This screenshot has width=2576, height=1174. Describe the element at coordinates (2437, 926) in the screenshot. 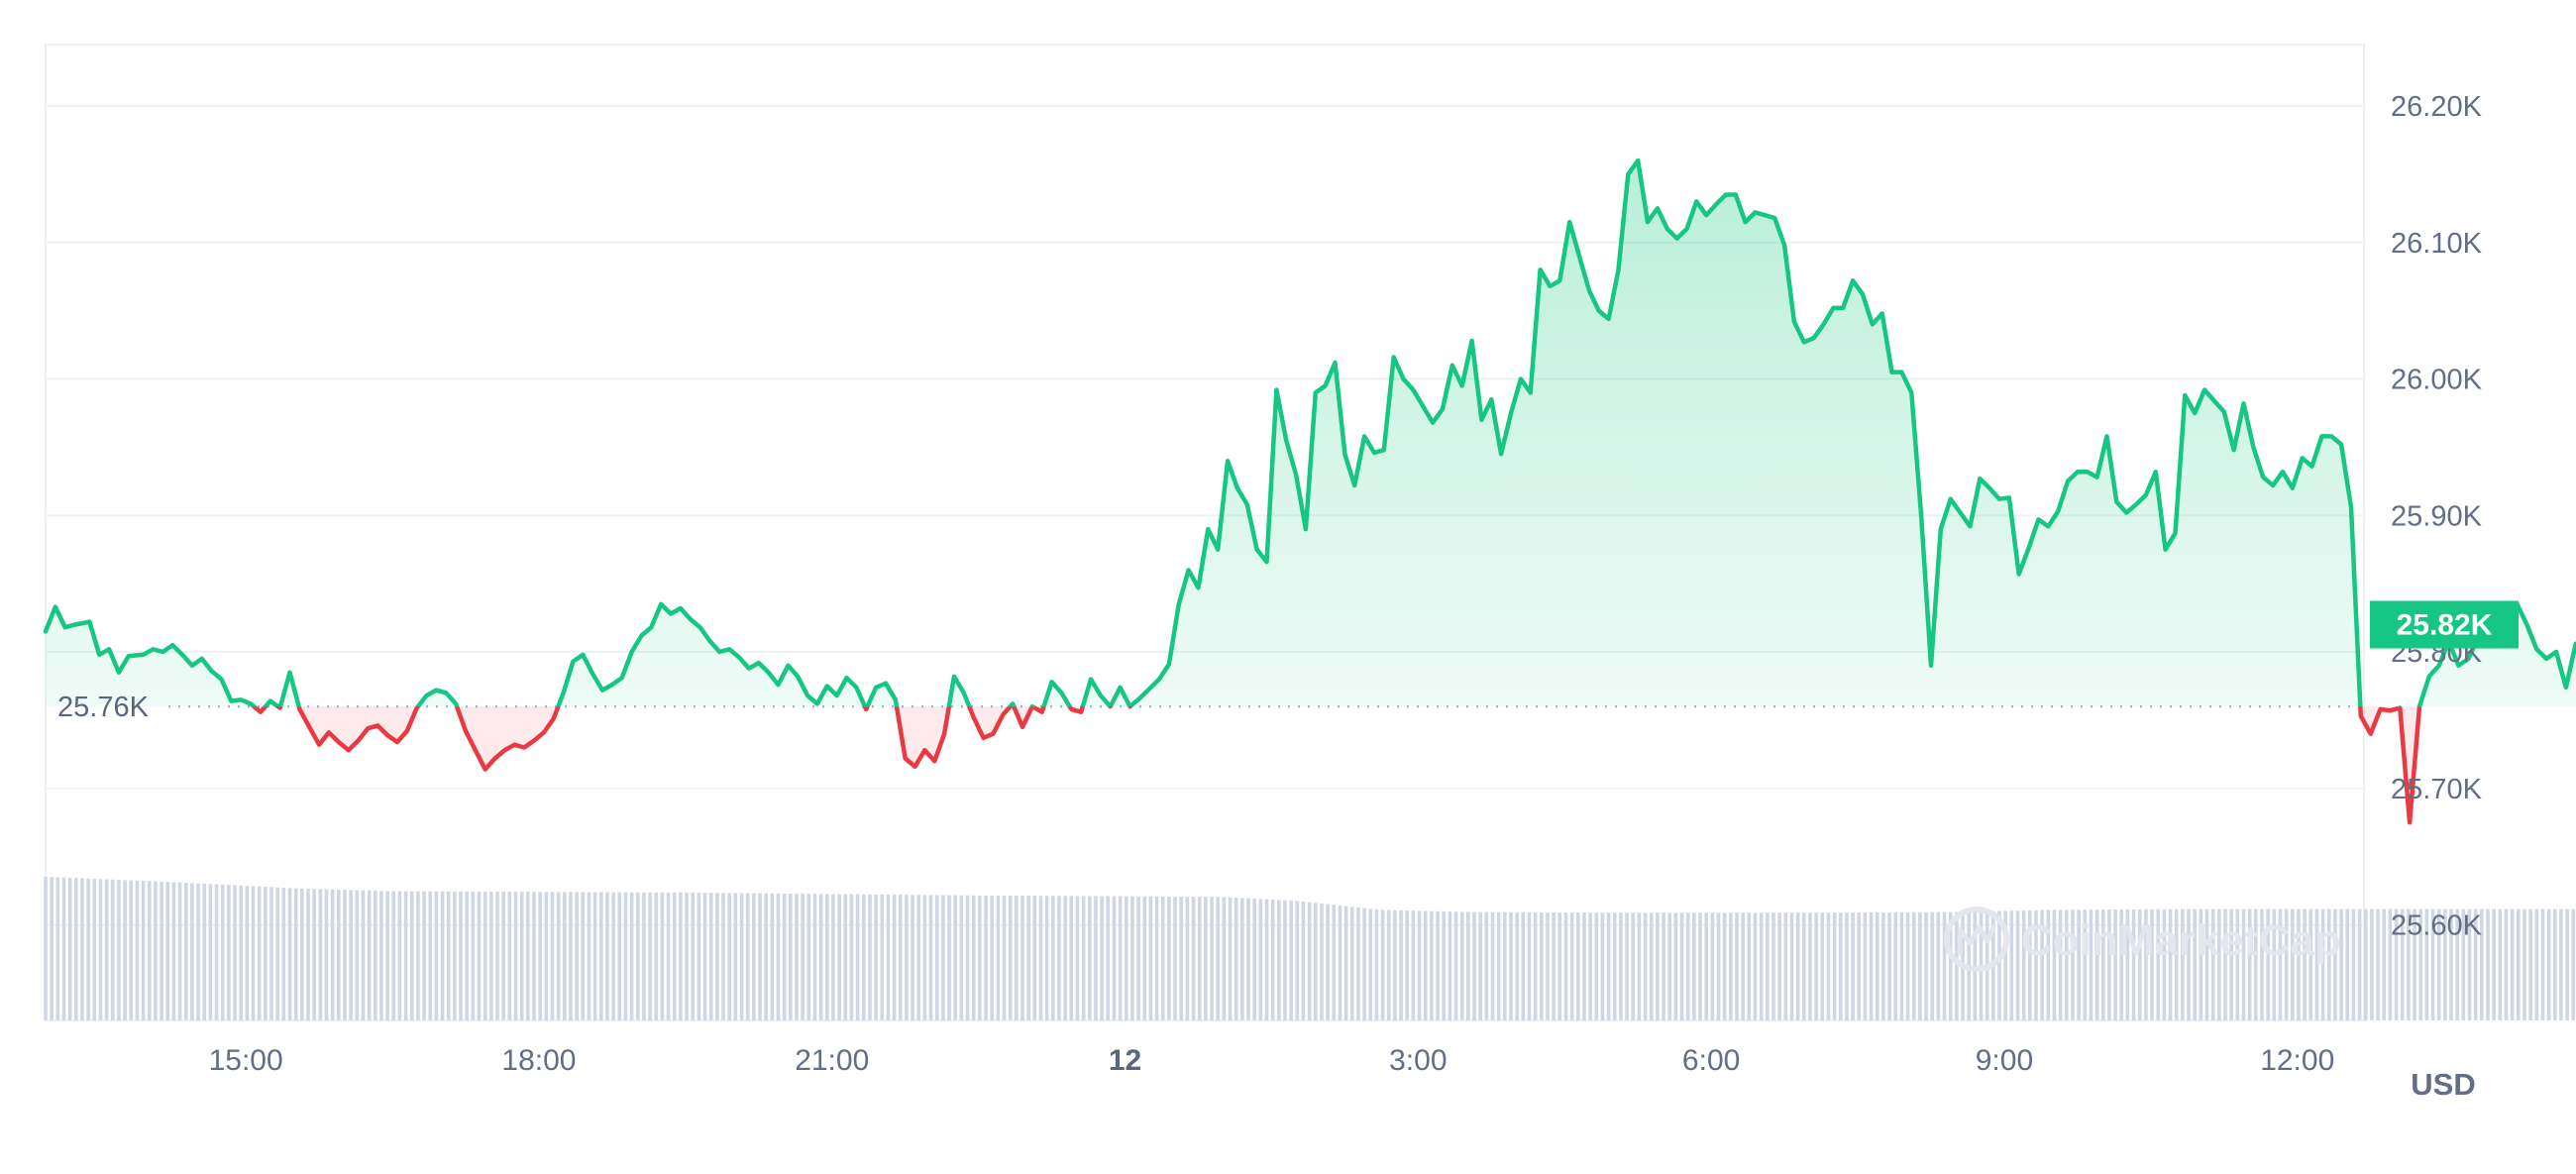

I see `y-tick-label: 25.60K` at that location.